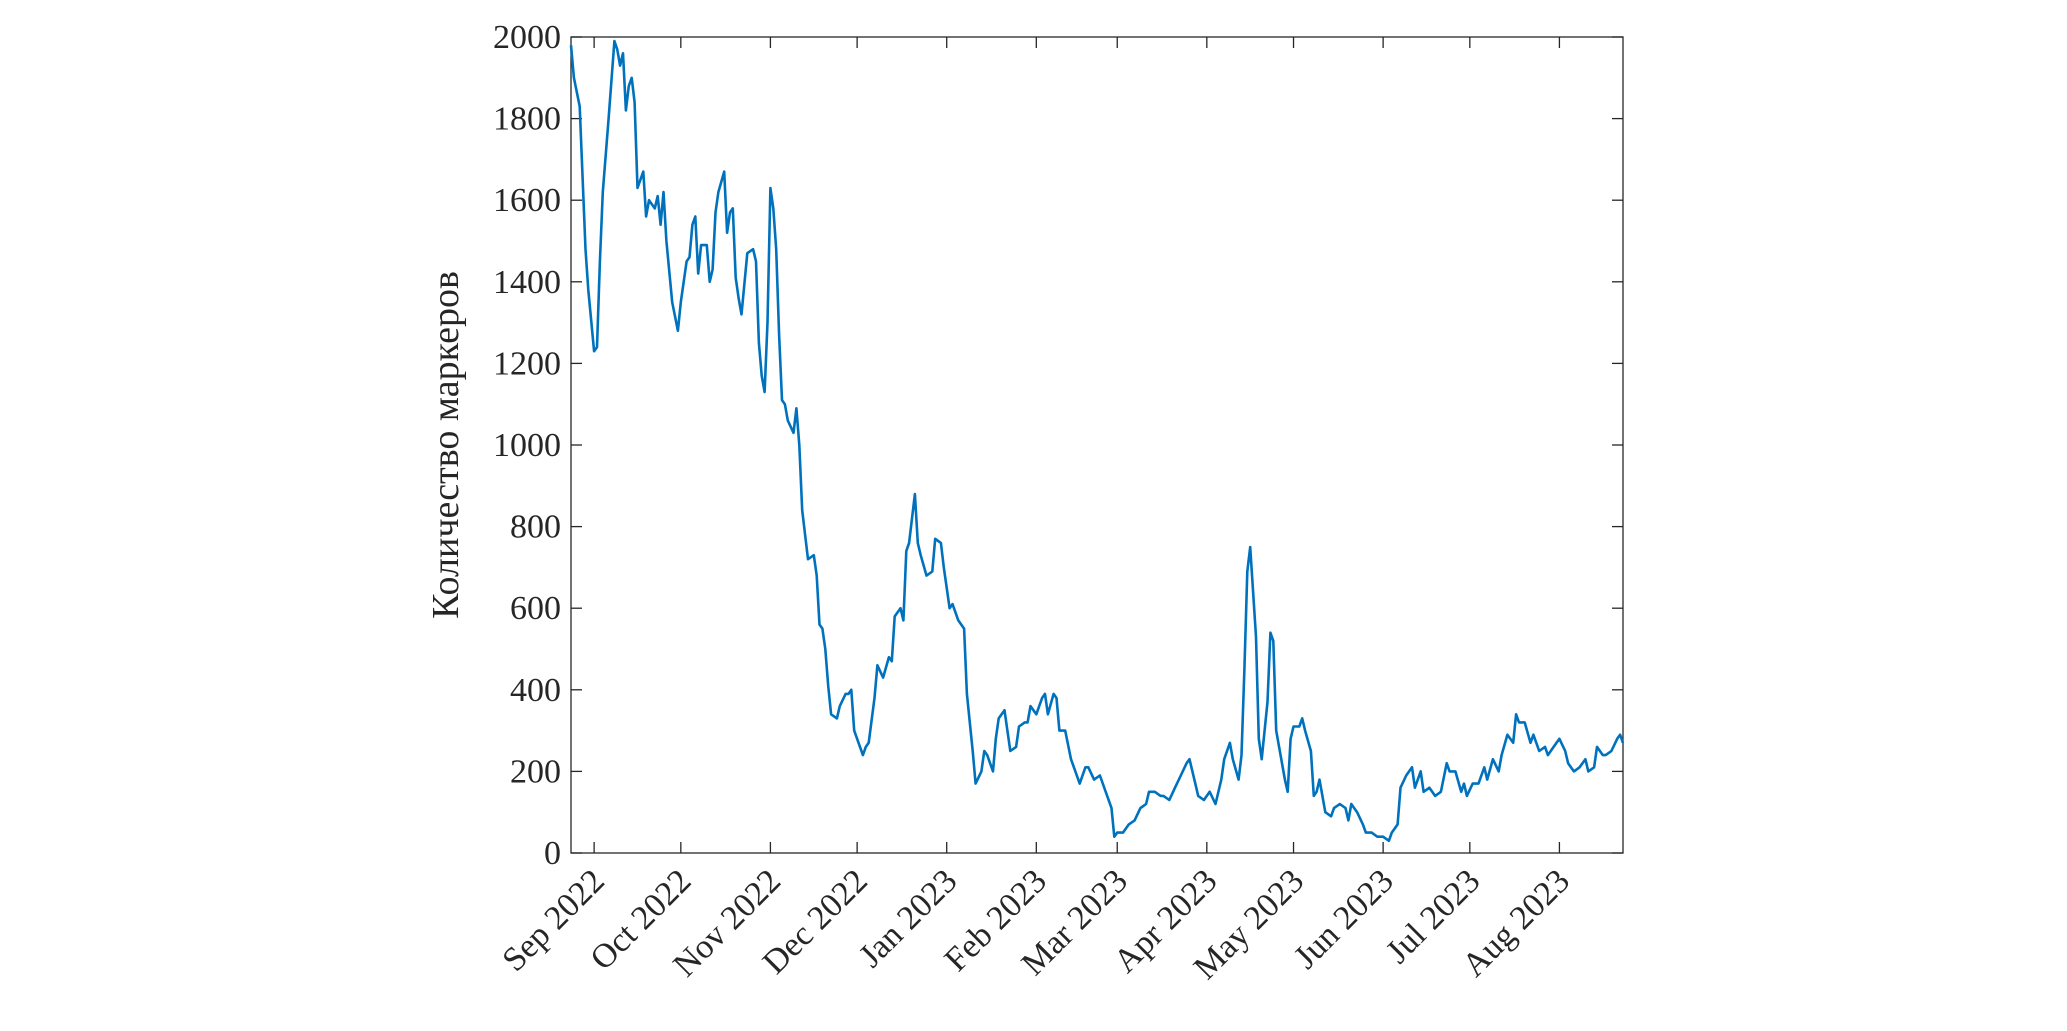  I want to click on y-tick-label: 1200, so click(527, 363).